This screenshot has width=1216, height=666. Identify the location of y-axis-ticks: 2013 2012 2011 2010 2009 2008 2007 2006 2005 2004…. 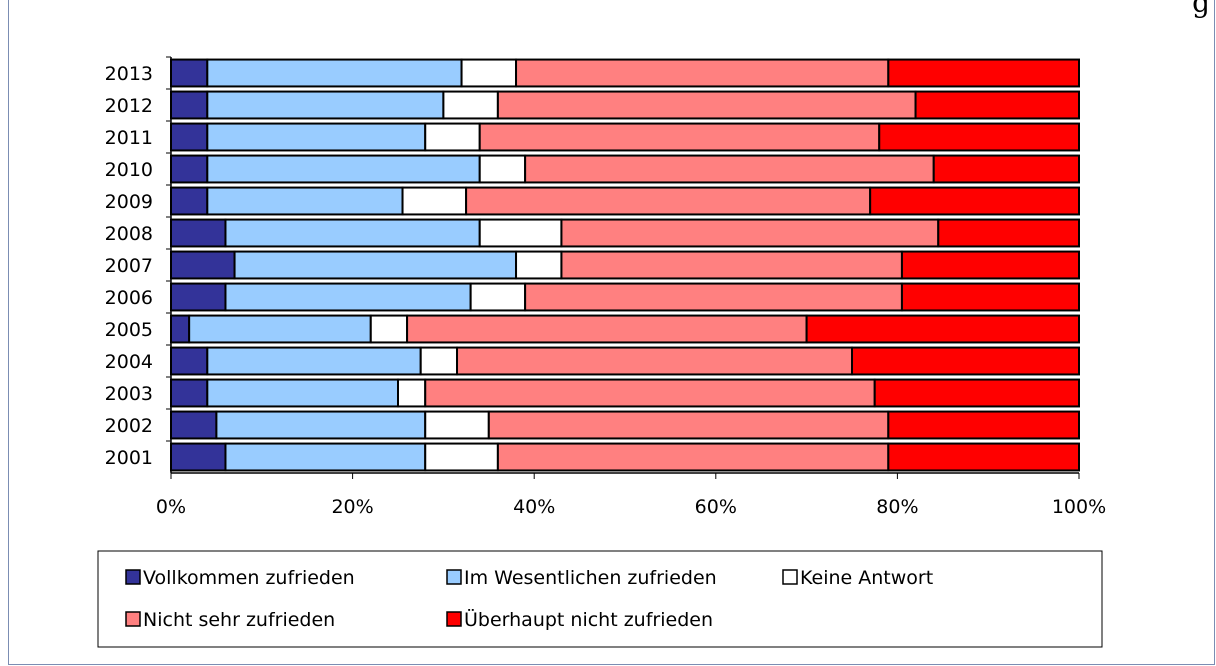
(138, 262).